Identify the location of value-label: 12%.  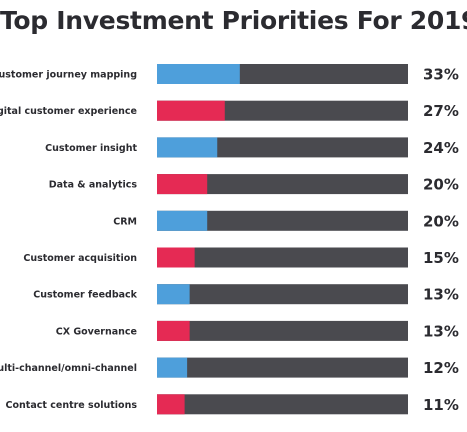
(441, 368).